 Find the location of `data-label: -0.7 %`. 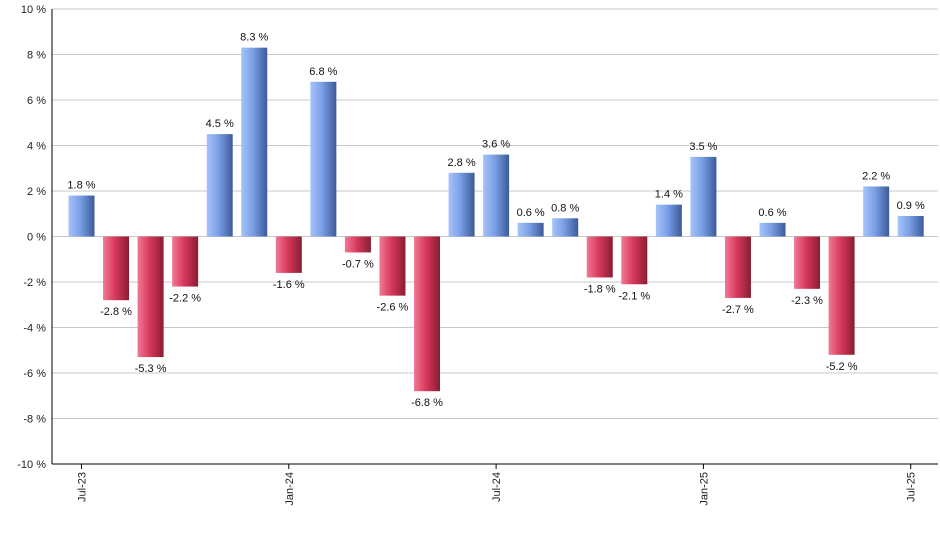

data-label: -0.7 % is located at coordinates (358, 264).